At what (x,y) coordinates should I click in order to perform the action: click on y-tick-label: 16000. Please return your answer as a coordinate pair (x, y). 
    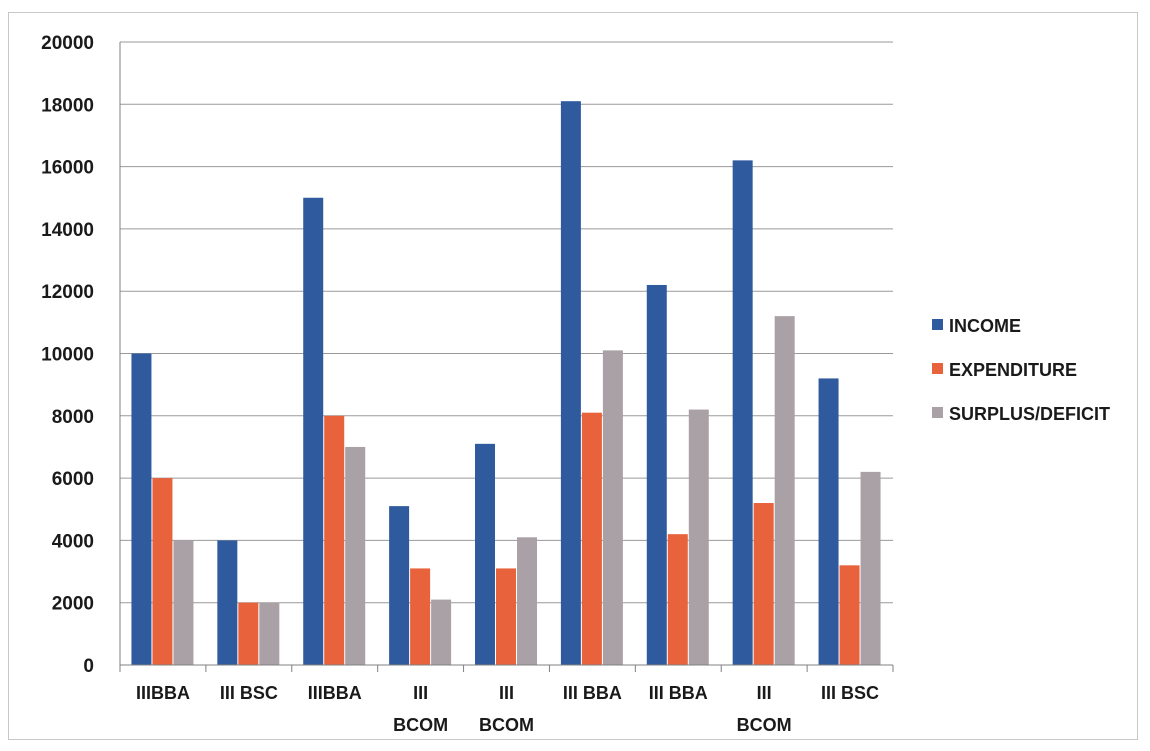
    Looking at the image, I should click on (67, 168).